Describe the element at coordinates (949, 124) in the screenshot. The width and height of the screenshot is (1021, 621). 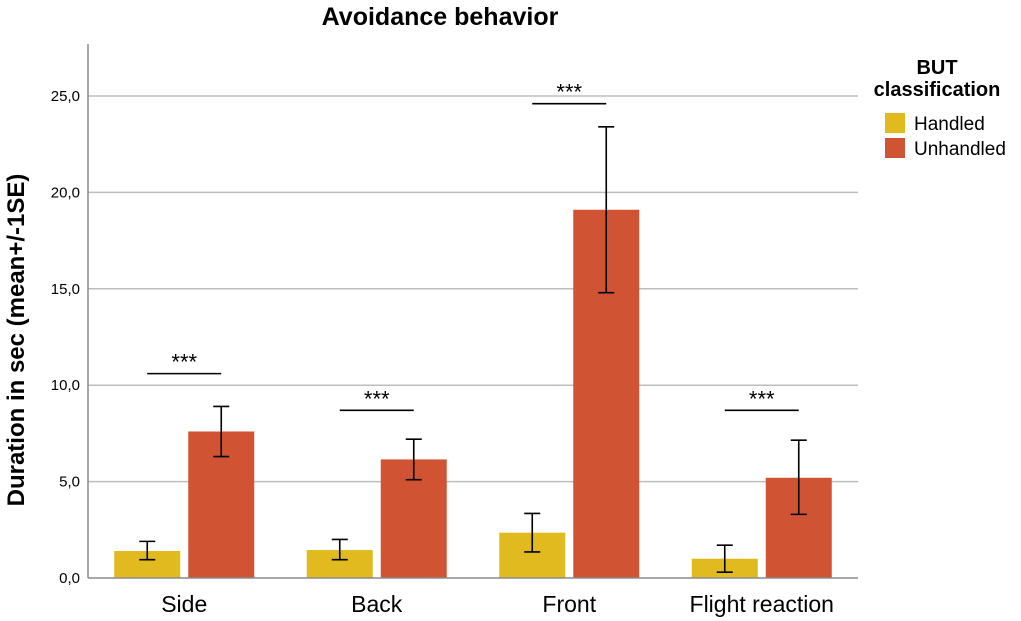
I see `legend-label-handled: Handled` at that location.